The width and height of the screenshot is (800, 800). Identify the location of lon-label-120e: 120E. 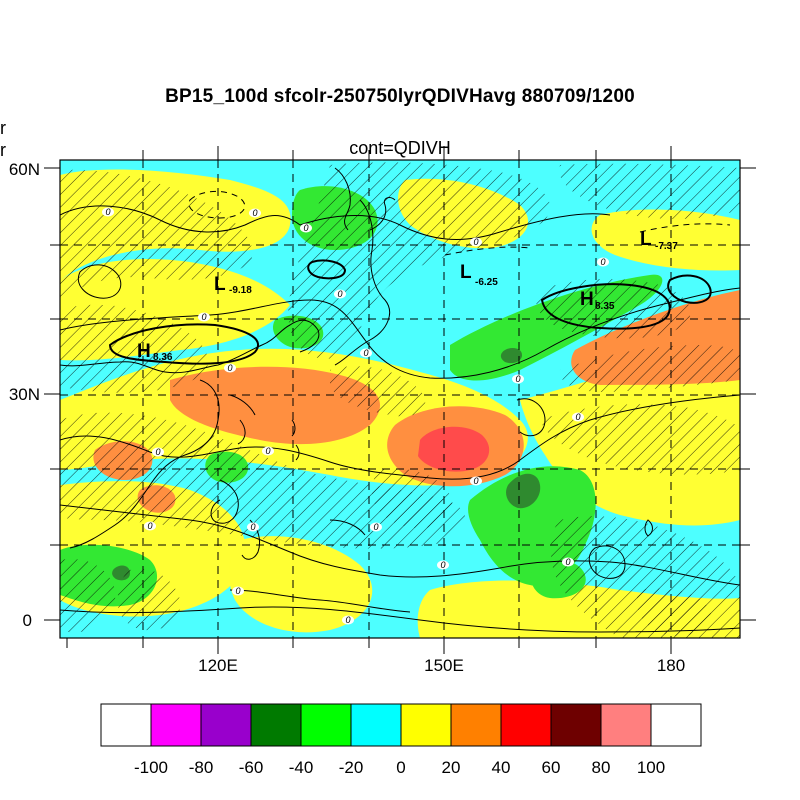
(218, 665).